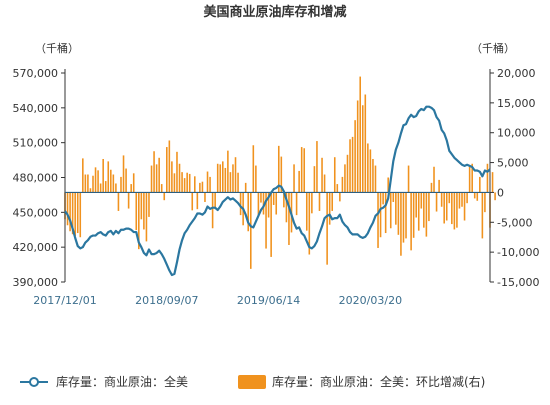 This screenshot has height=405, width=550. I want to click on legend-label-bar: 库存量：商业原油：全美：环比增减(右), so click(378, 381).